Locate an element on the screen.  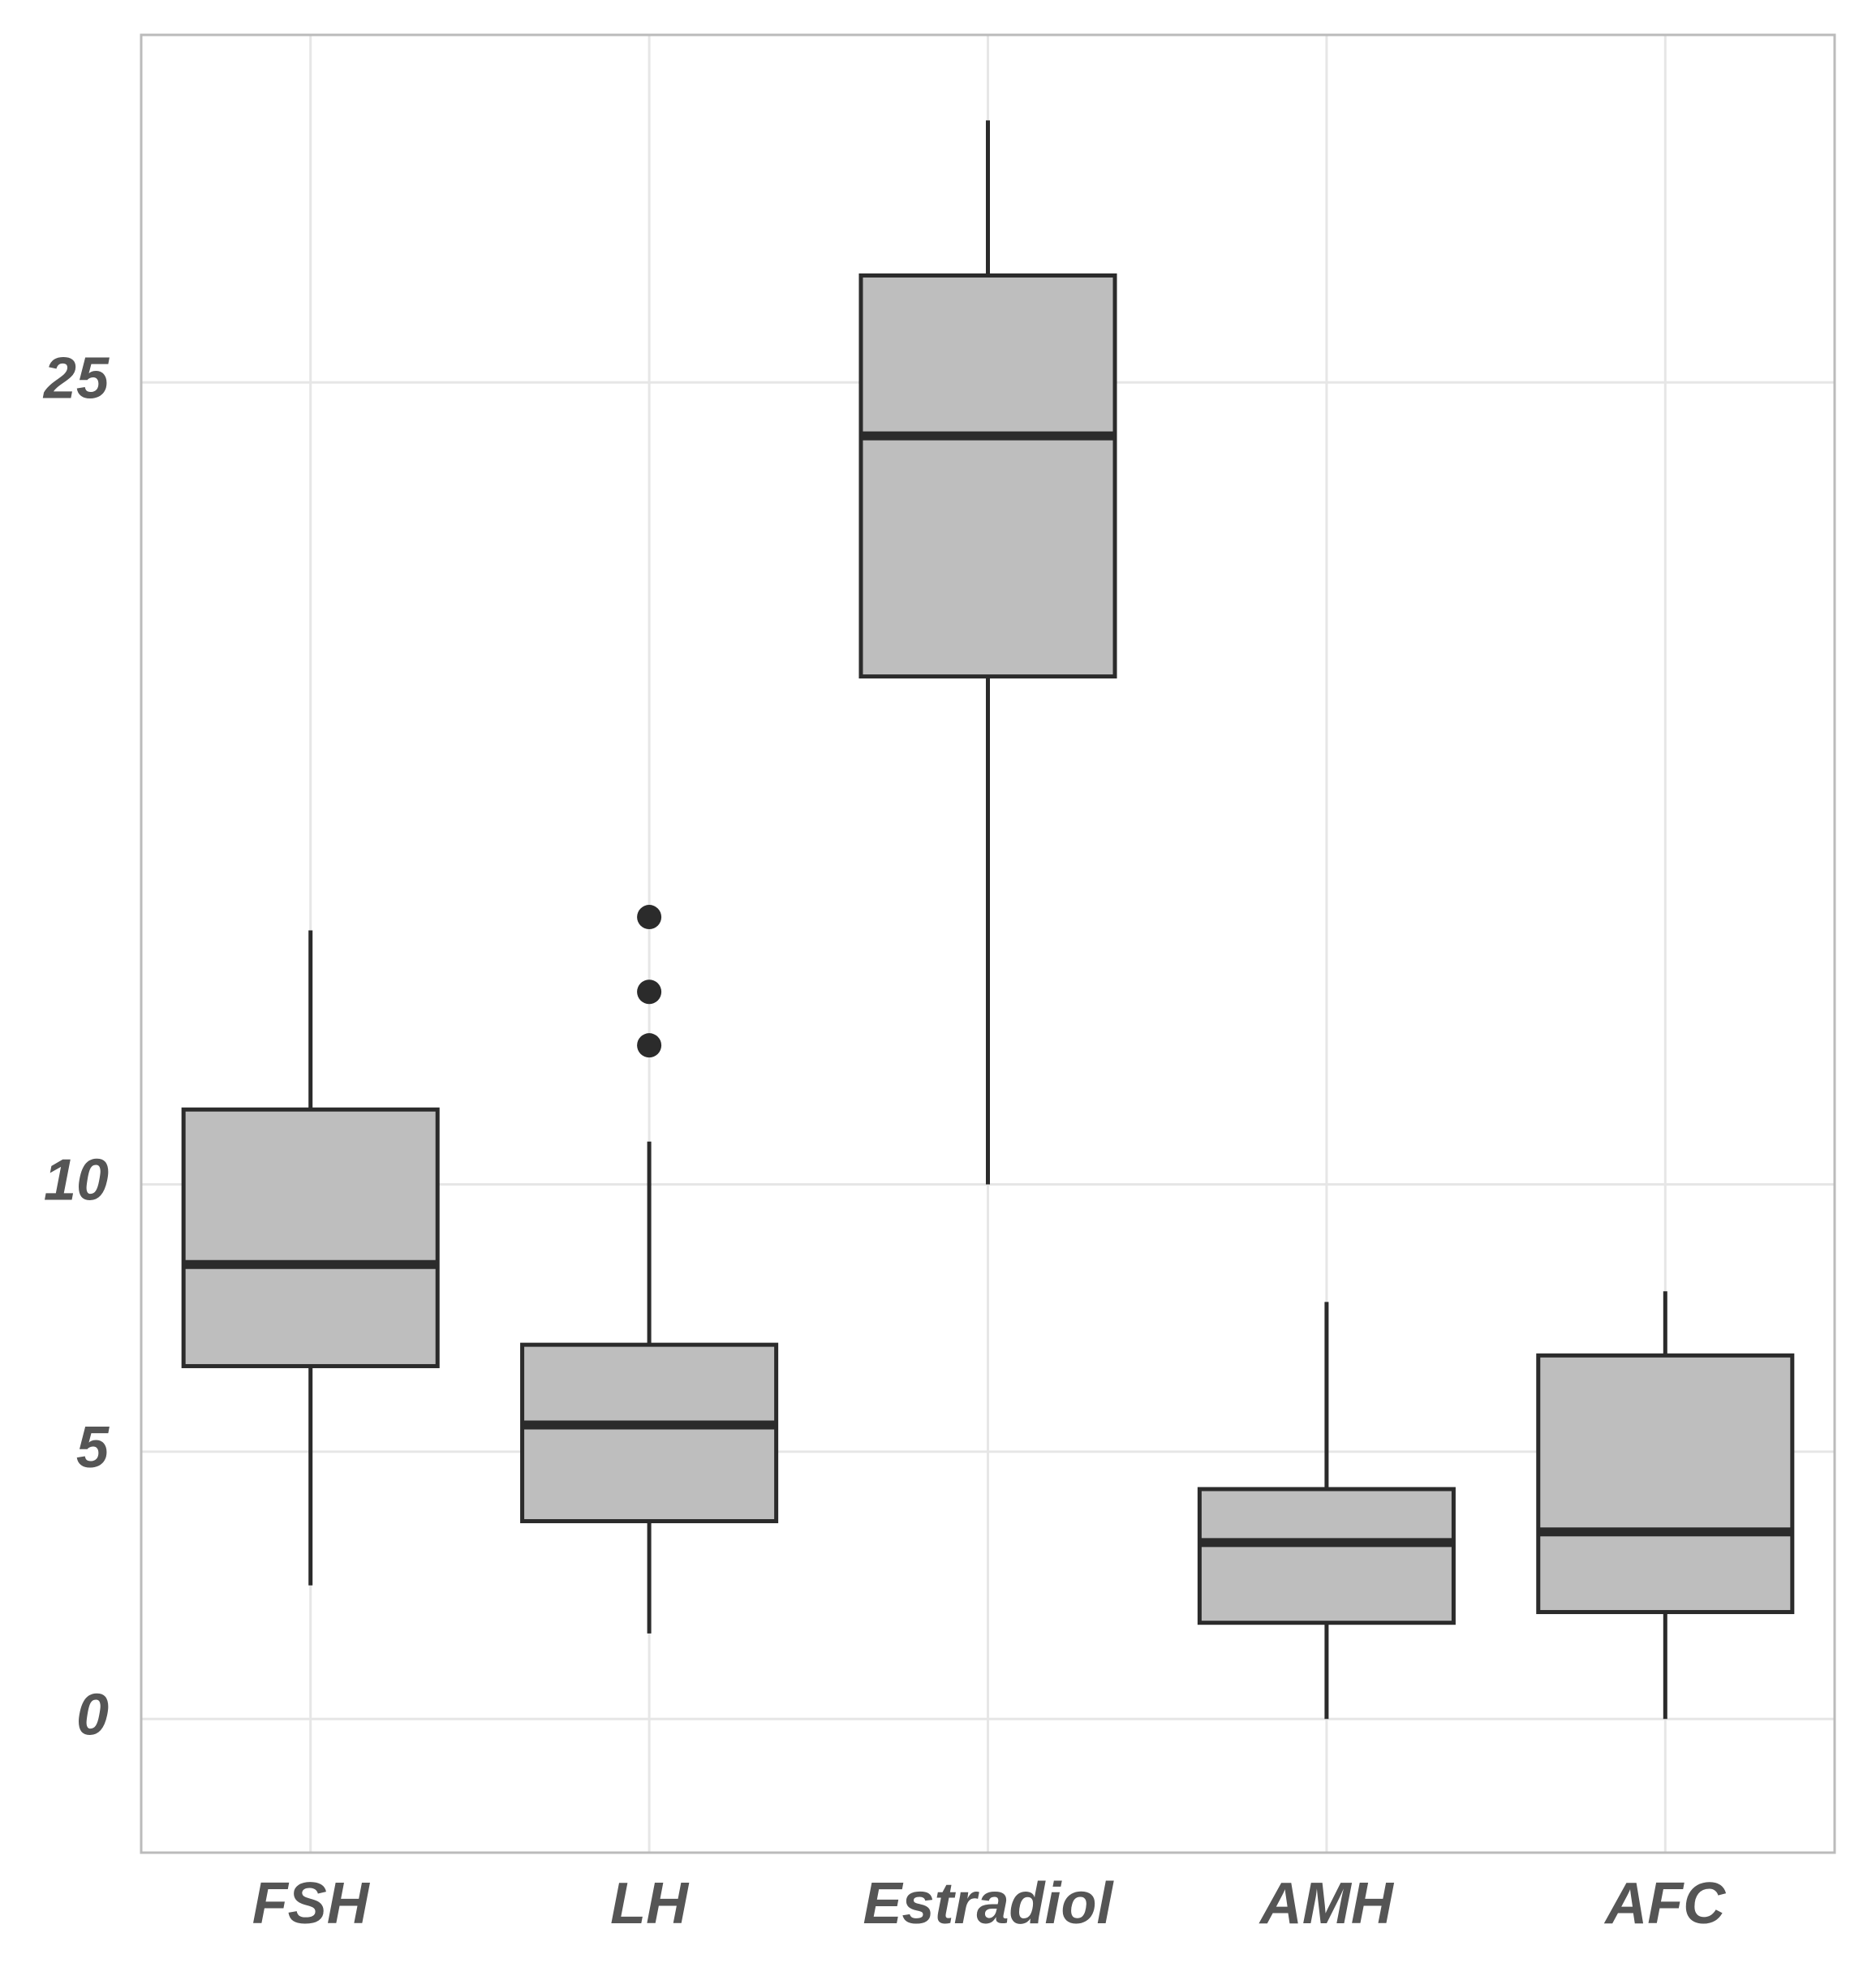
y-tick-label: 10 is located at coordinates (76, 1179).